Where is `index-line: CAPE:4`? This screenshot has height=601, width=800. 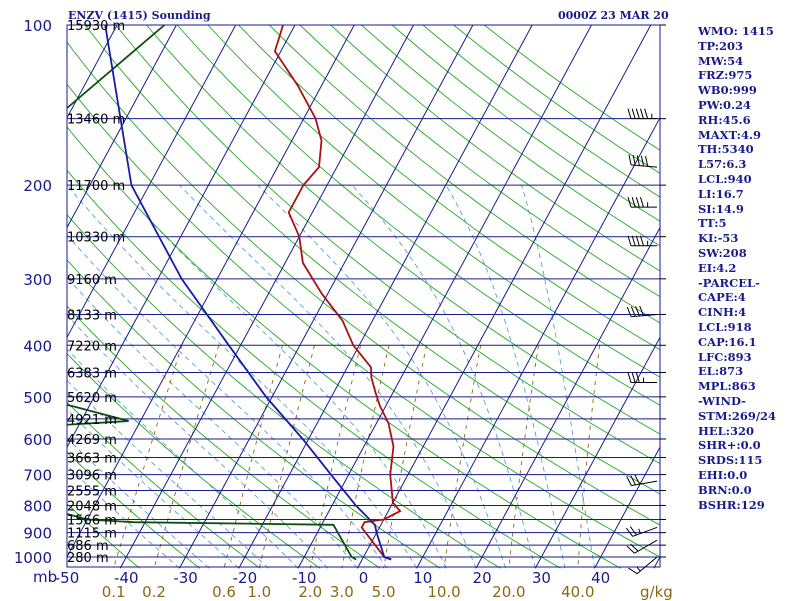 index-line: CAPE:4 is located at coordinates (722, 297).